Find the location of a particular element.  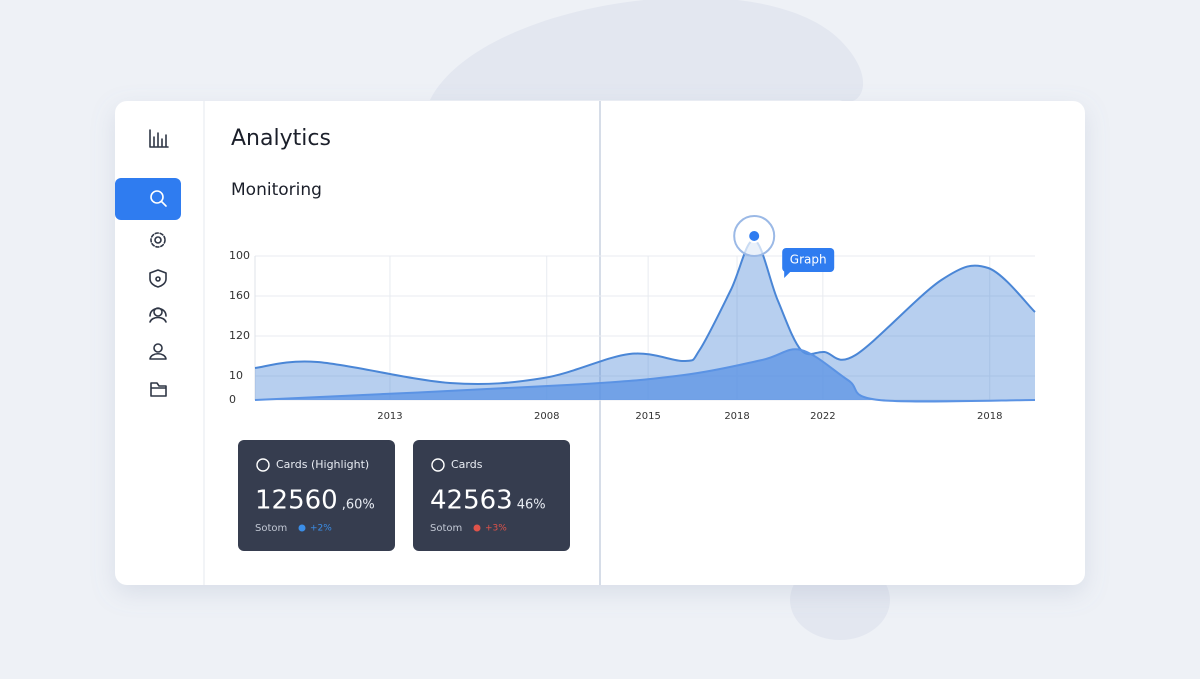

page-title: Analytics is located at coordinates (281, 138).